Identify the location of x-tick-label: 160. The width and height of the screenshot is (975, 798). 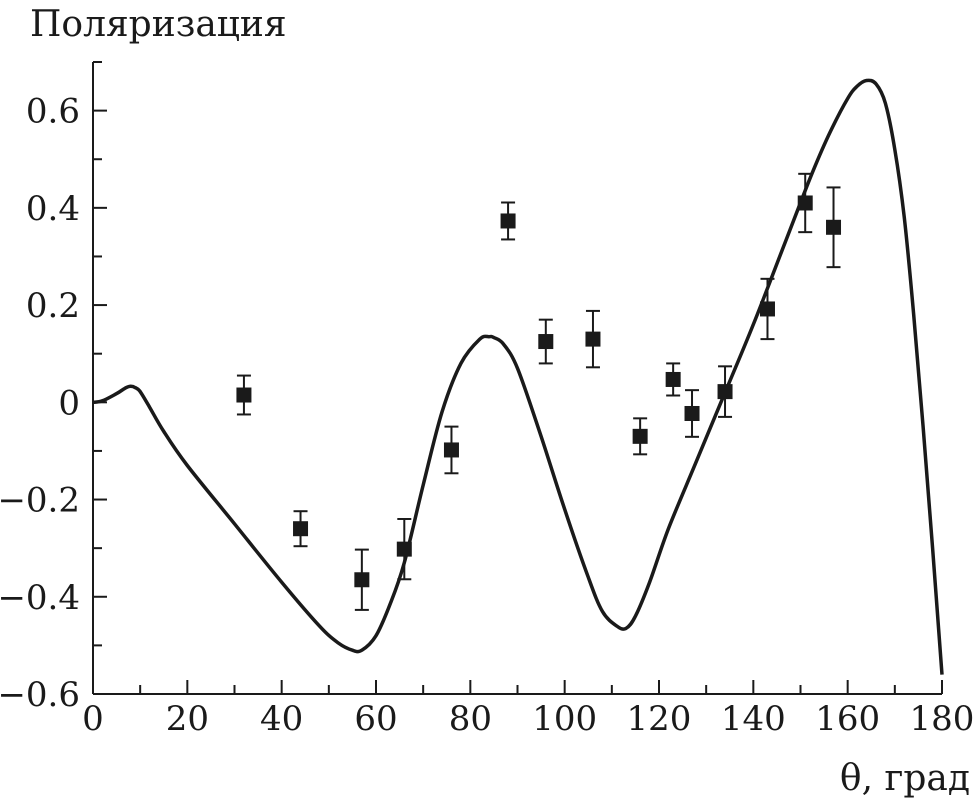
(847, 719).